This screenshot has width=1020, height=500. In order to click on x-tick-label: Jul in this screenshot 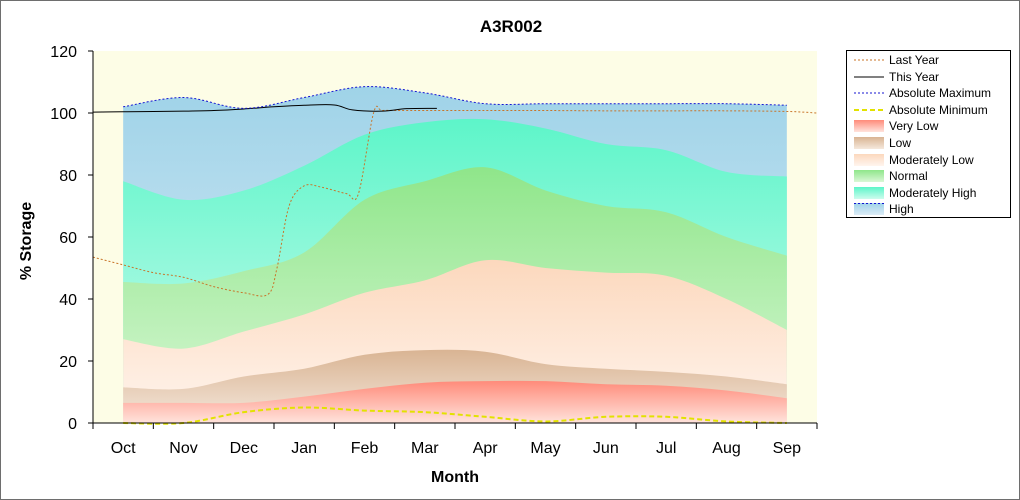, I will do `click(666, 448)`.